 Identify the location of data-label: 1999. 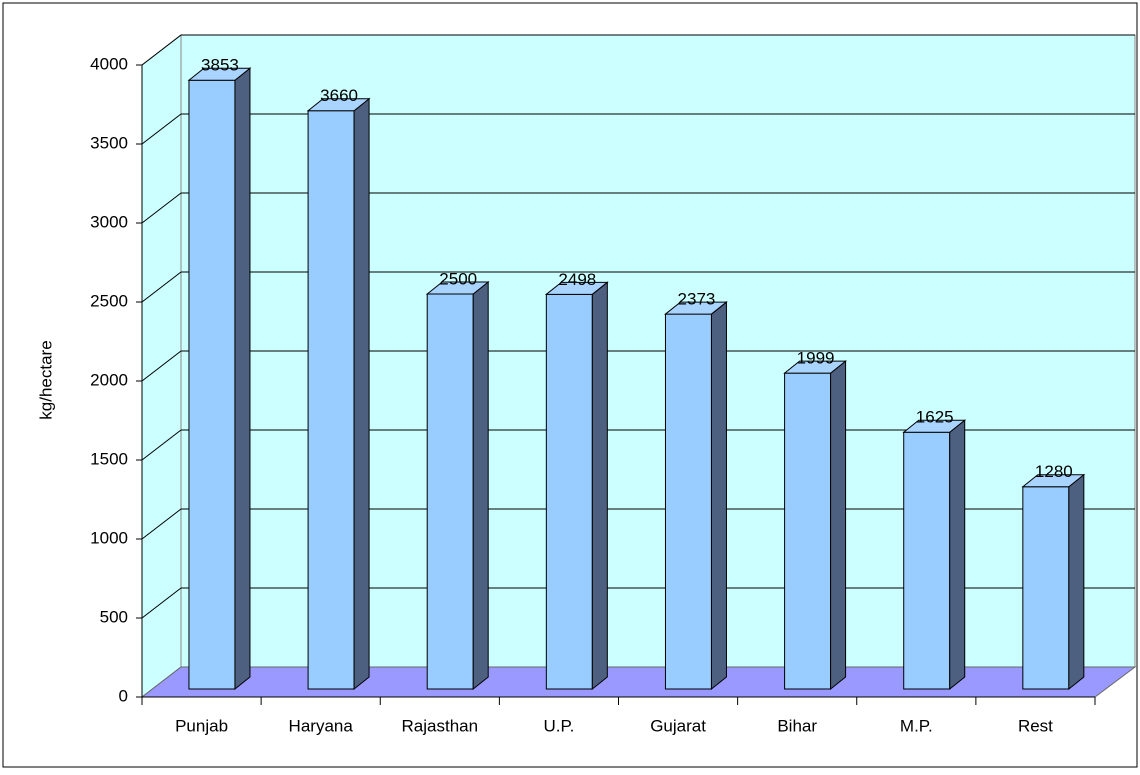
(816, 358).